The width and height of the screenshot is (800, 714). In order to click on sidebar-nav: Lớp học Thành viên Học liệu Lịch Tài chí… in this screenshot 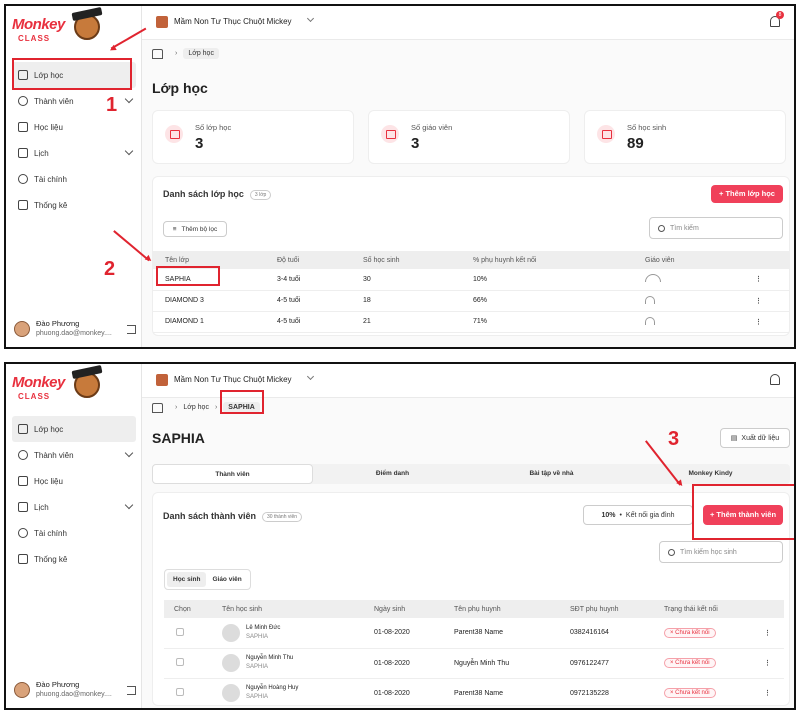, I will do `click(74, 494)`.